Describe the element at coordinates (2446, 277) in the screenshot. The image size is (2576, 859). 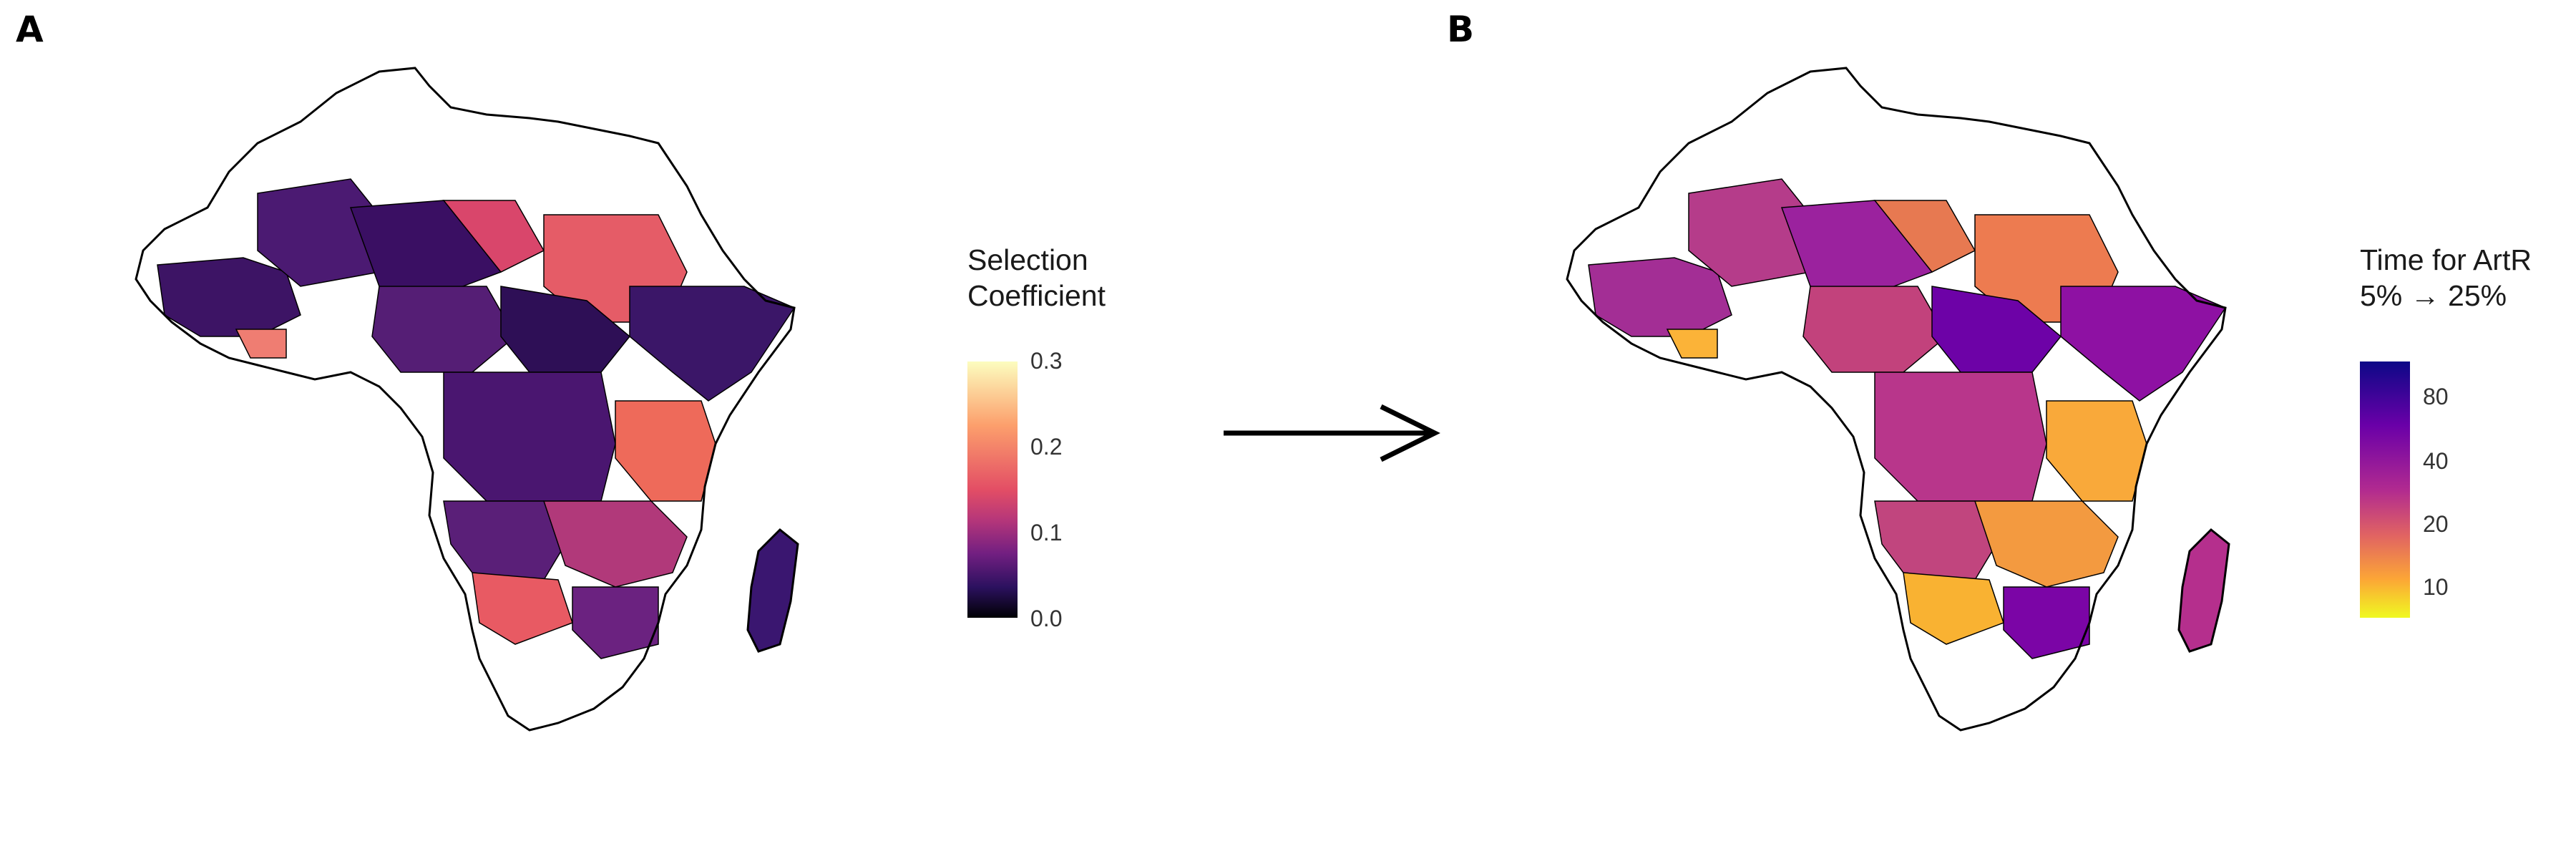
I see `legend-title-time-for-artr: Time for ArtR 5% → 25%` at that location.